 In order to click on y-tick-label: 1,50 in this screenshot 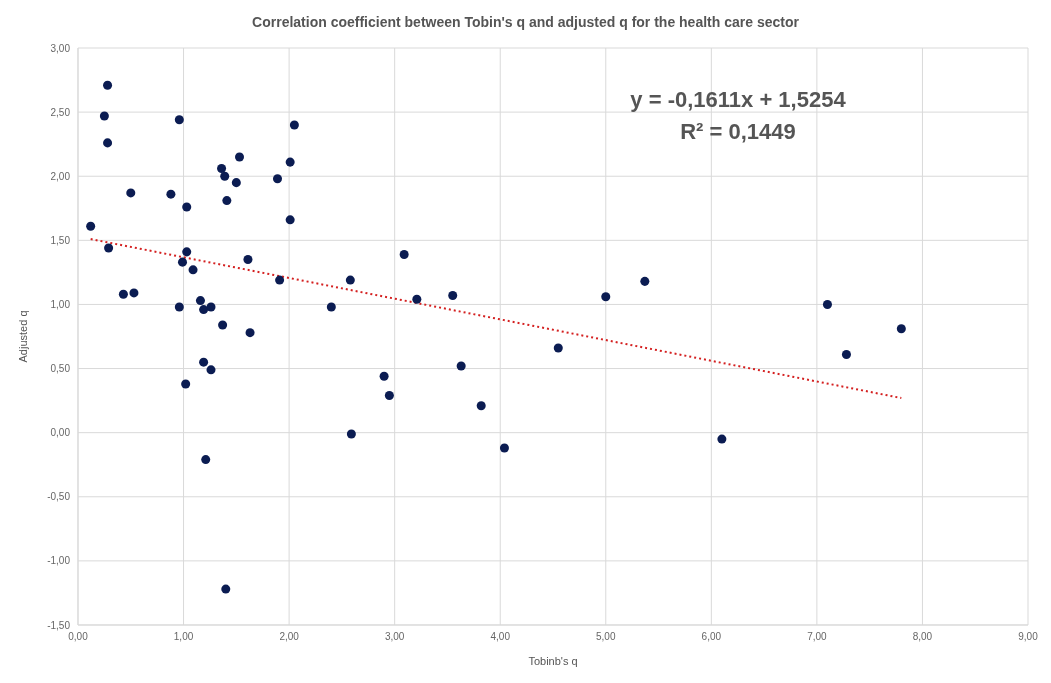, I will do `click(60, 240)`.